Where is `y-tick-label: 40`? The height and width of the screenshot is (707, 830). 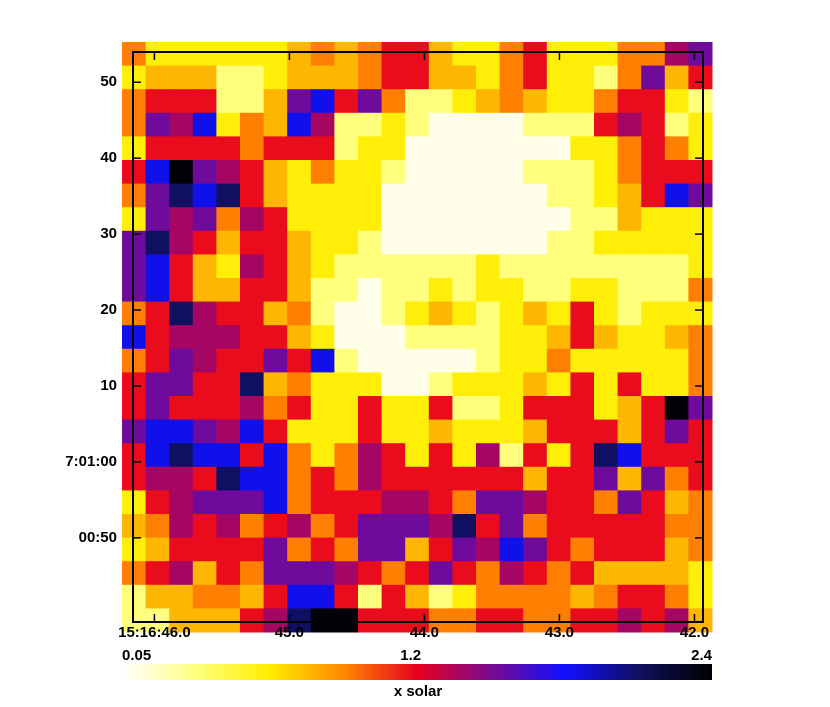
y-tick-label: 40 is located at coordinates (108, 157).